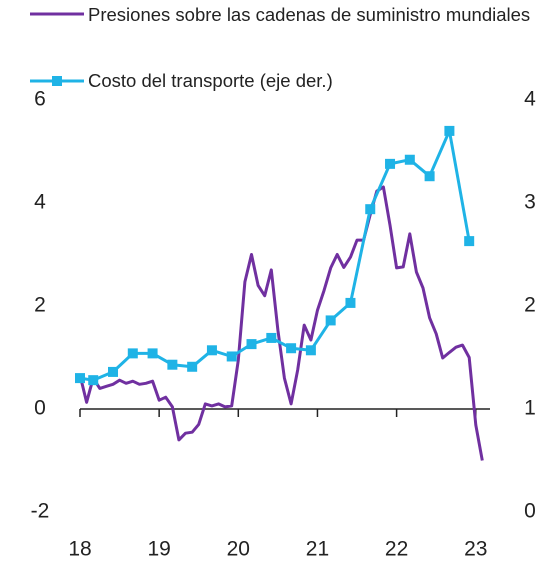 The image size is (557, 563). Describe the element at coordinates (210, 80) in the screenshot. I see `legend-label: Costo del transporte (eje der.)` at that location.